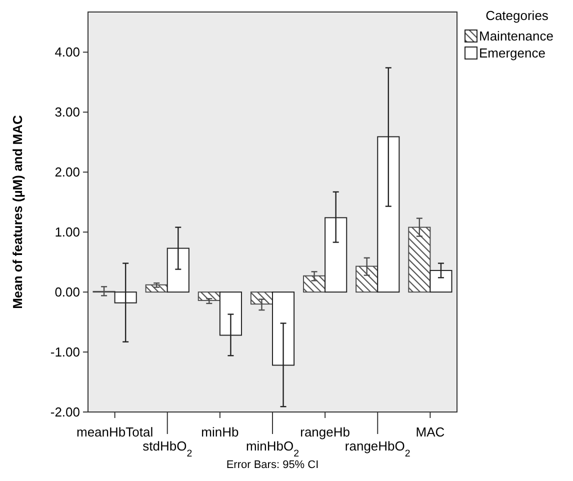  What do you see at coordinates (377, 449) in the screenshot?
I see `x-tick-label: rangeHbO$_{2}$` at bounding box center [377, 449].